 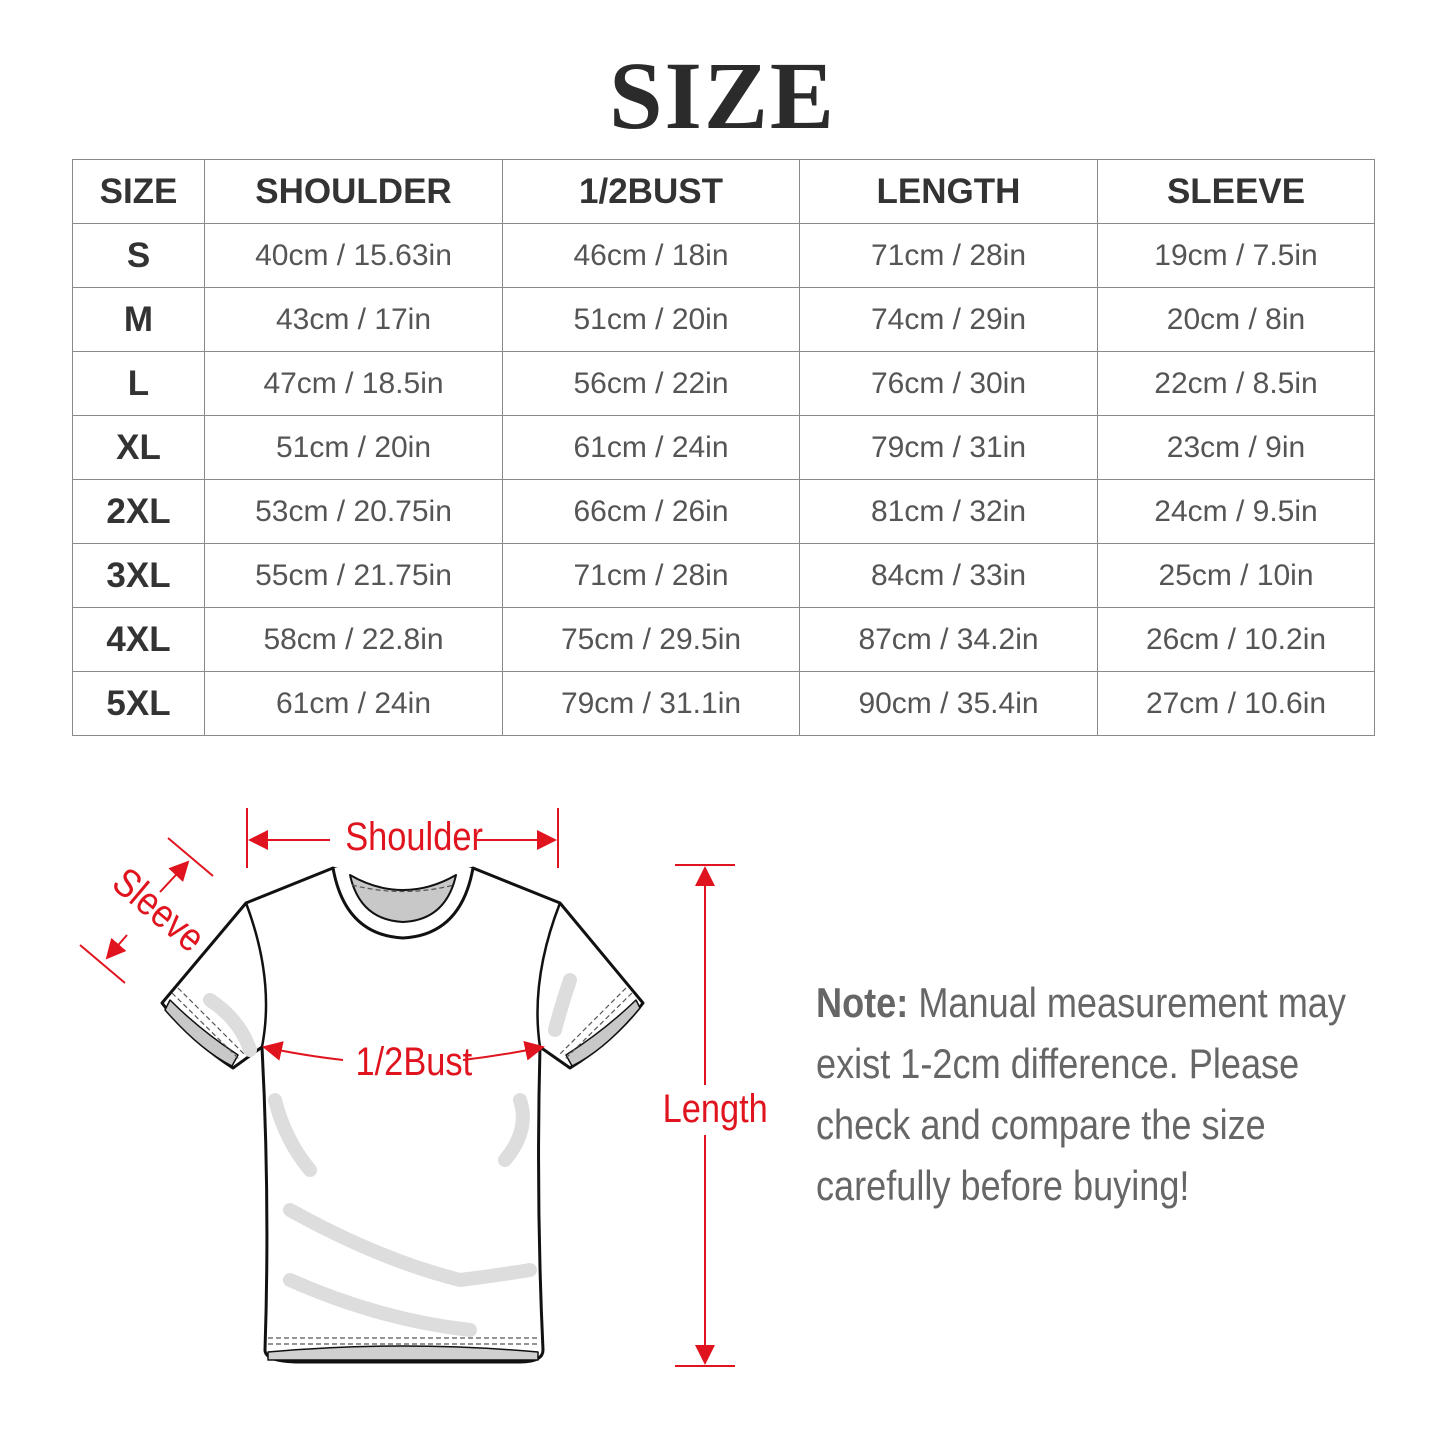 I want to click on size-cell: L, so click(x=138, y=383).